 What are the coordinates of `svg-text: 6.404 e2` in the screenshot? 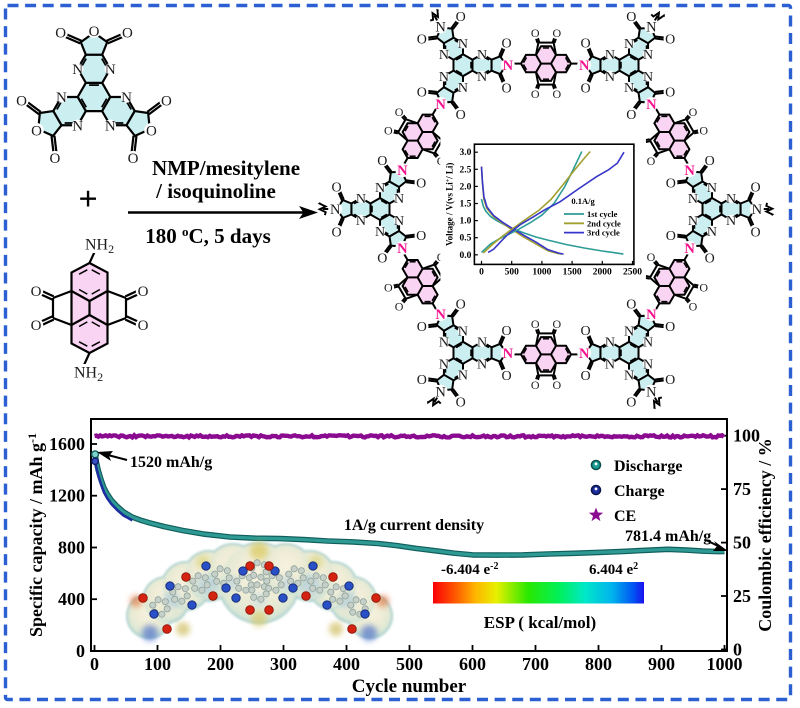 It's located at (613, 569).